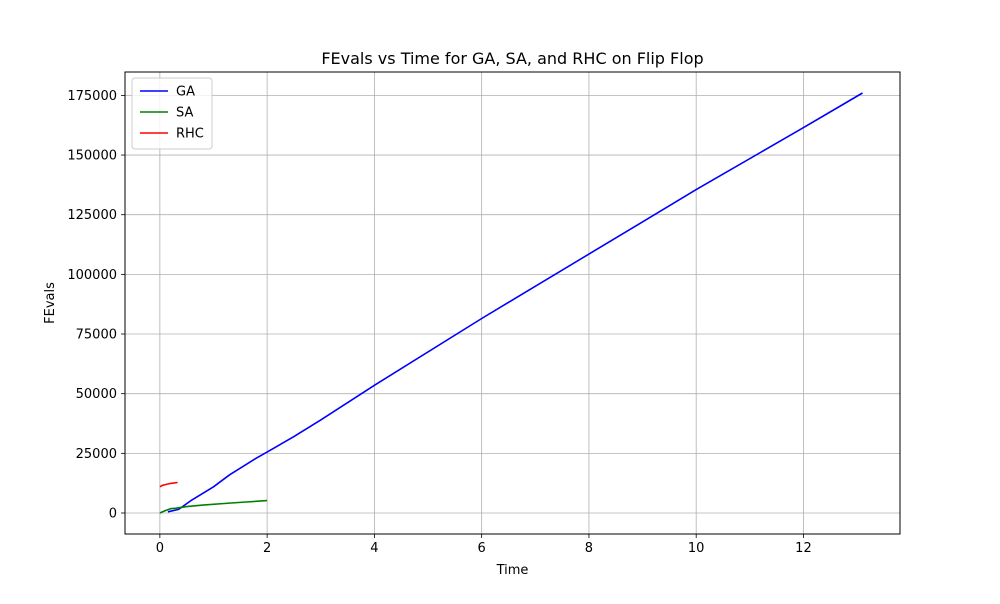  I want to click on y-tick-label: 0, so click(113, 514).